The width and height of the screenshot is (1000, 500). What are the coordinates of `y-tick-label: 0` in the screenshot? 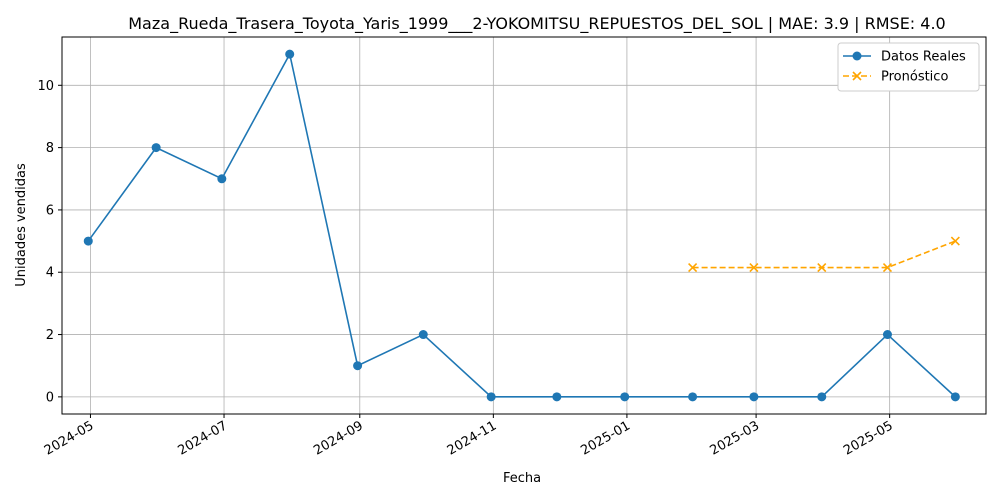 It's located at (50, 397).